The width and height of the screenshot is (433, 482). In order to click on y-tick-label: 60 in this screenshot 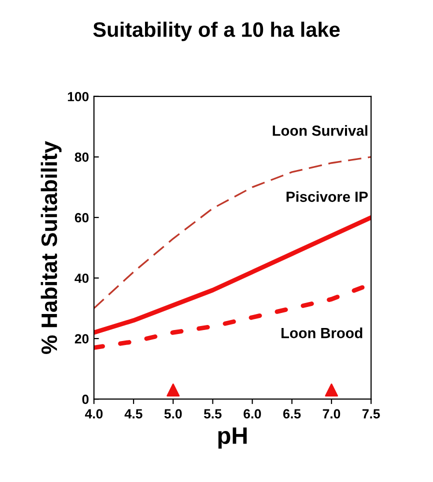, I will do `click(81, 217)`.